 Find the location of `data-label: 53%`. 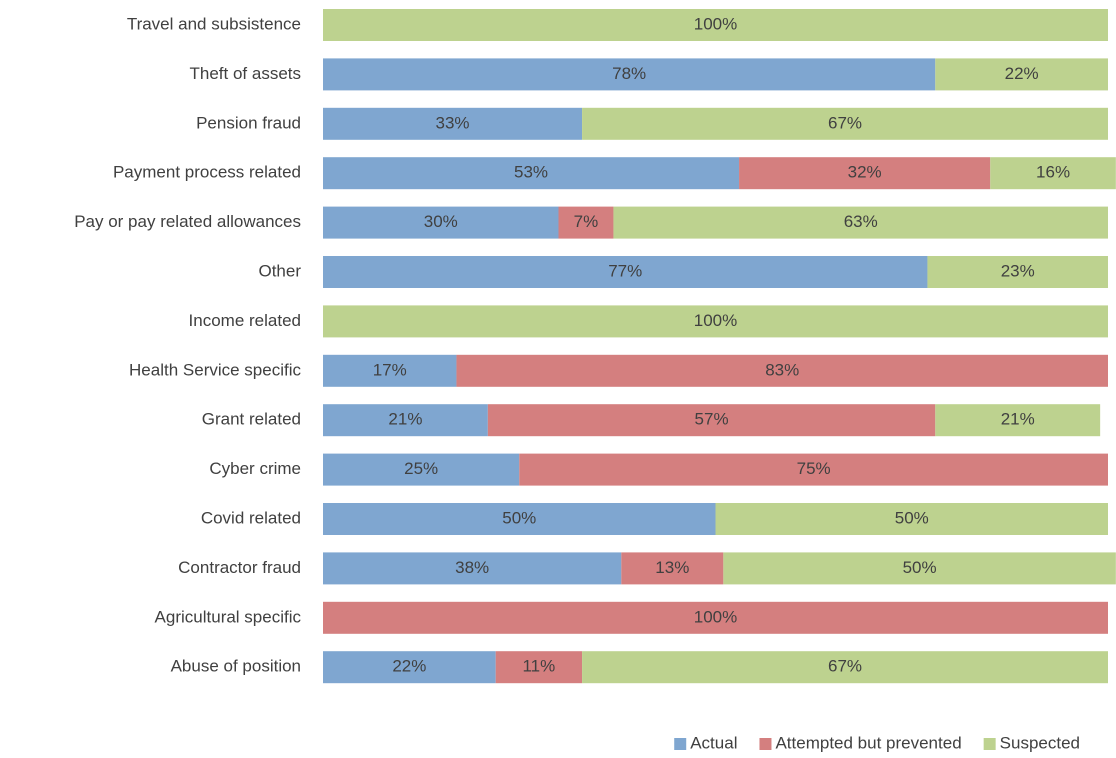

data-label: 53% is located at coordinates (531, 172).